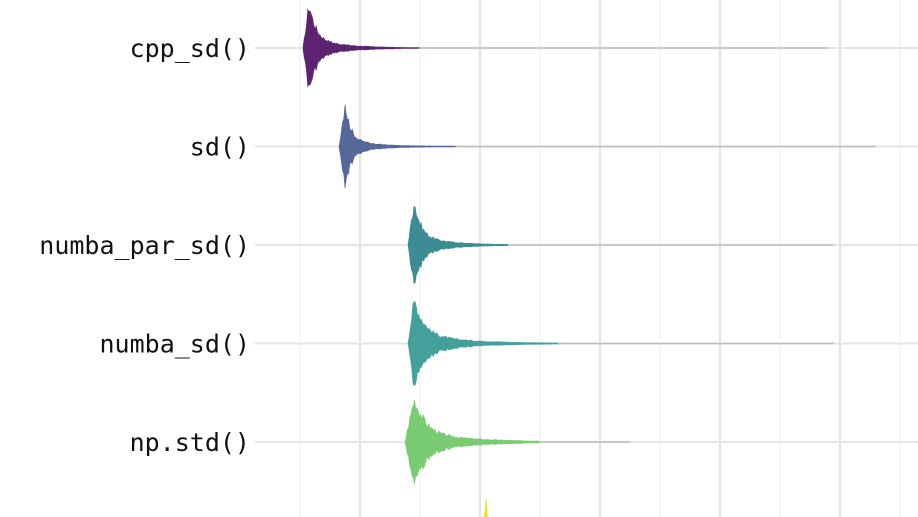  What do you see at coordinates (190, 442) in the screenshot?
I see `y-tick-label: np.std()` at bounding box center [190, 442].